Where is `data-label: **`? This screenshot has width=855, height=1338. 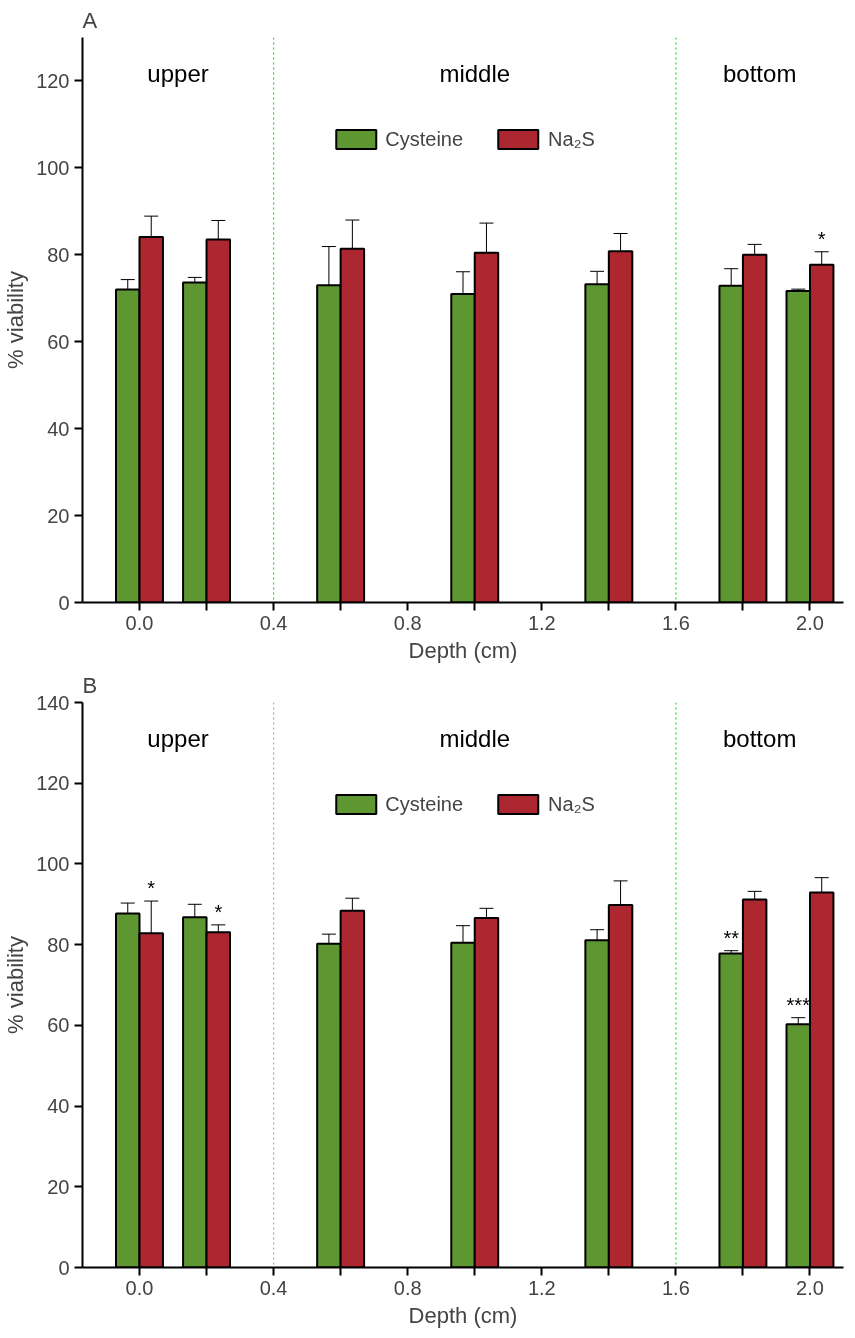 data-label: ** is located at coordinates (731, 937).